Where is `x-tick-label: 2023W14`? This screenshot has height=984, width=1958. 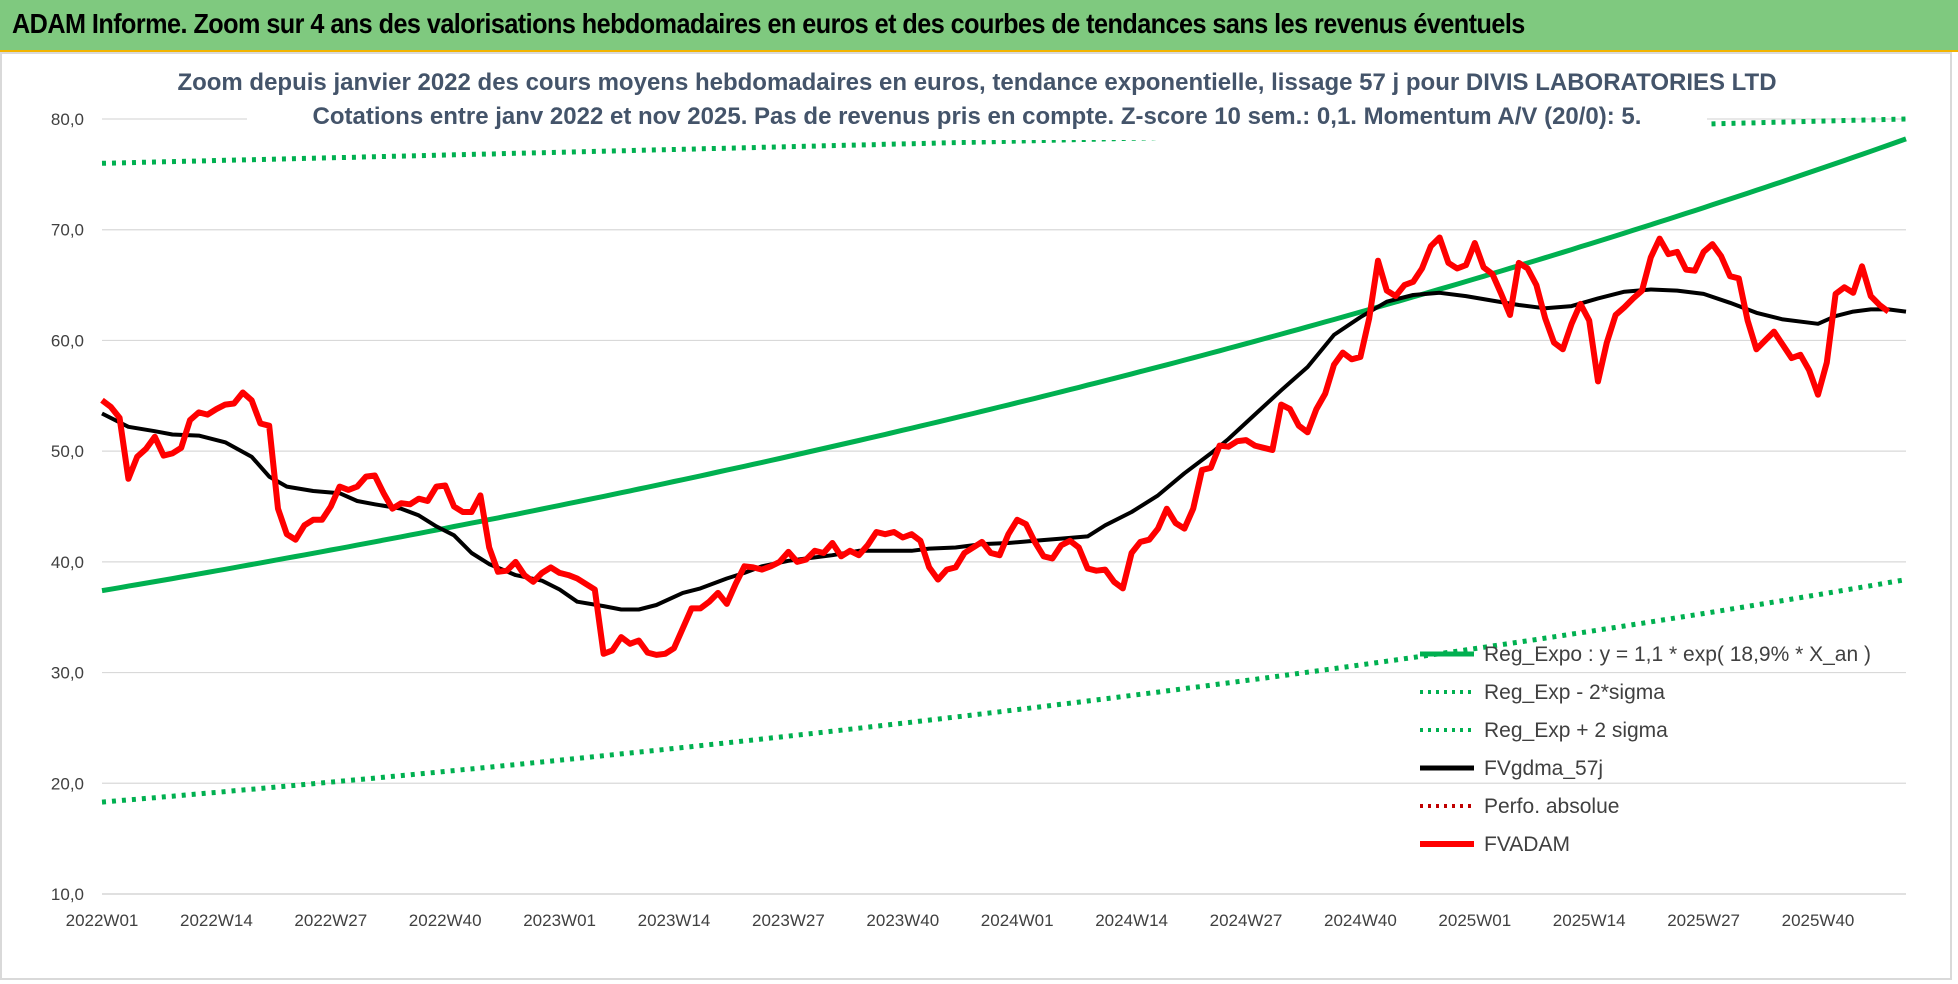
x-tick-label: 2023W14 is located at coordinates (674, 920).